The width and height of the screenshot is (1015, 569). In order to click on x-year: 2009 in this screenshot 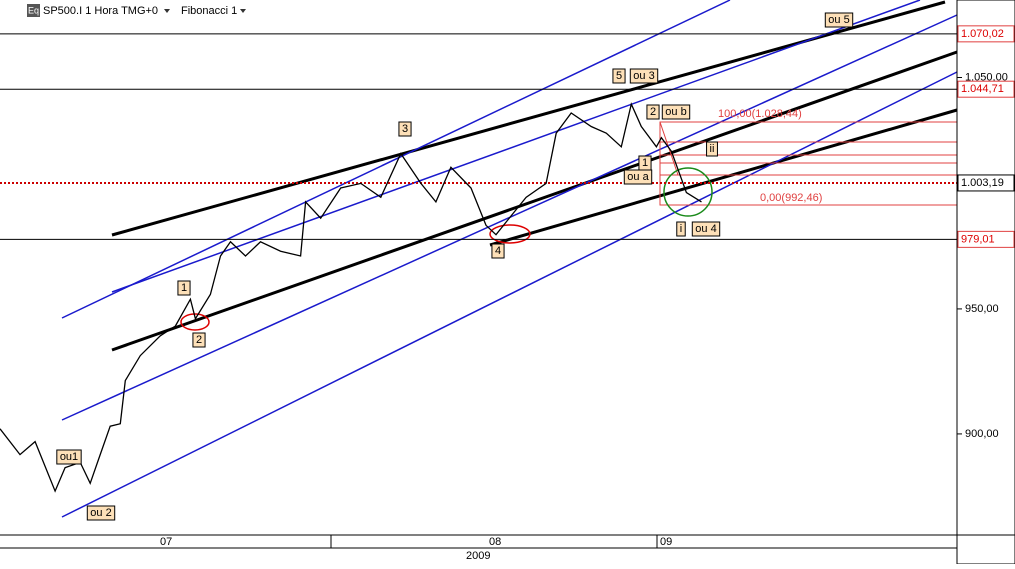, I will do `click(478, 556)`.